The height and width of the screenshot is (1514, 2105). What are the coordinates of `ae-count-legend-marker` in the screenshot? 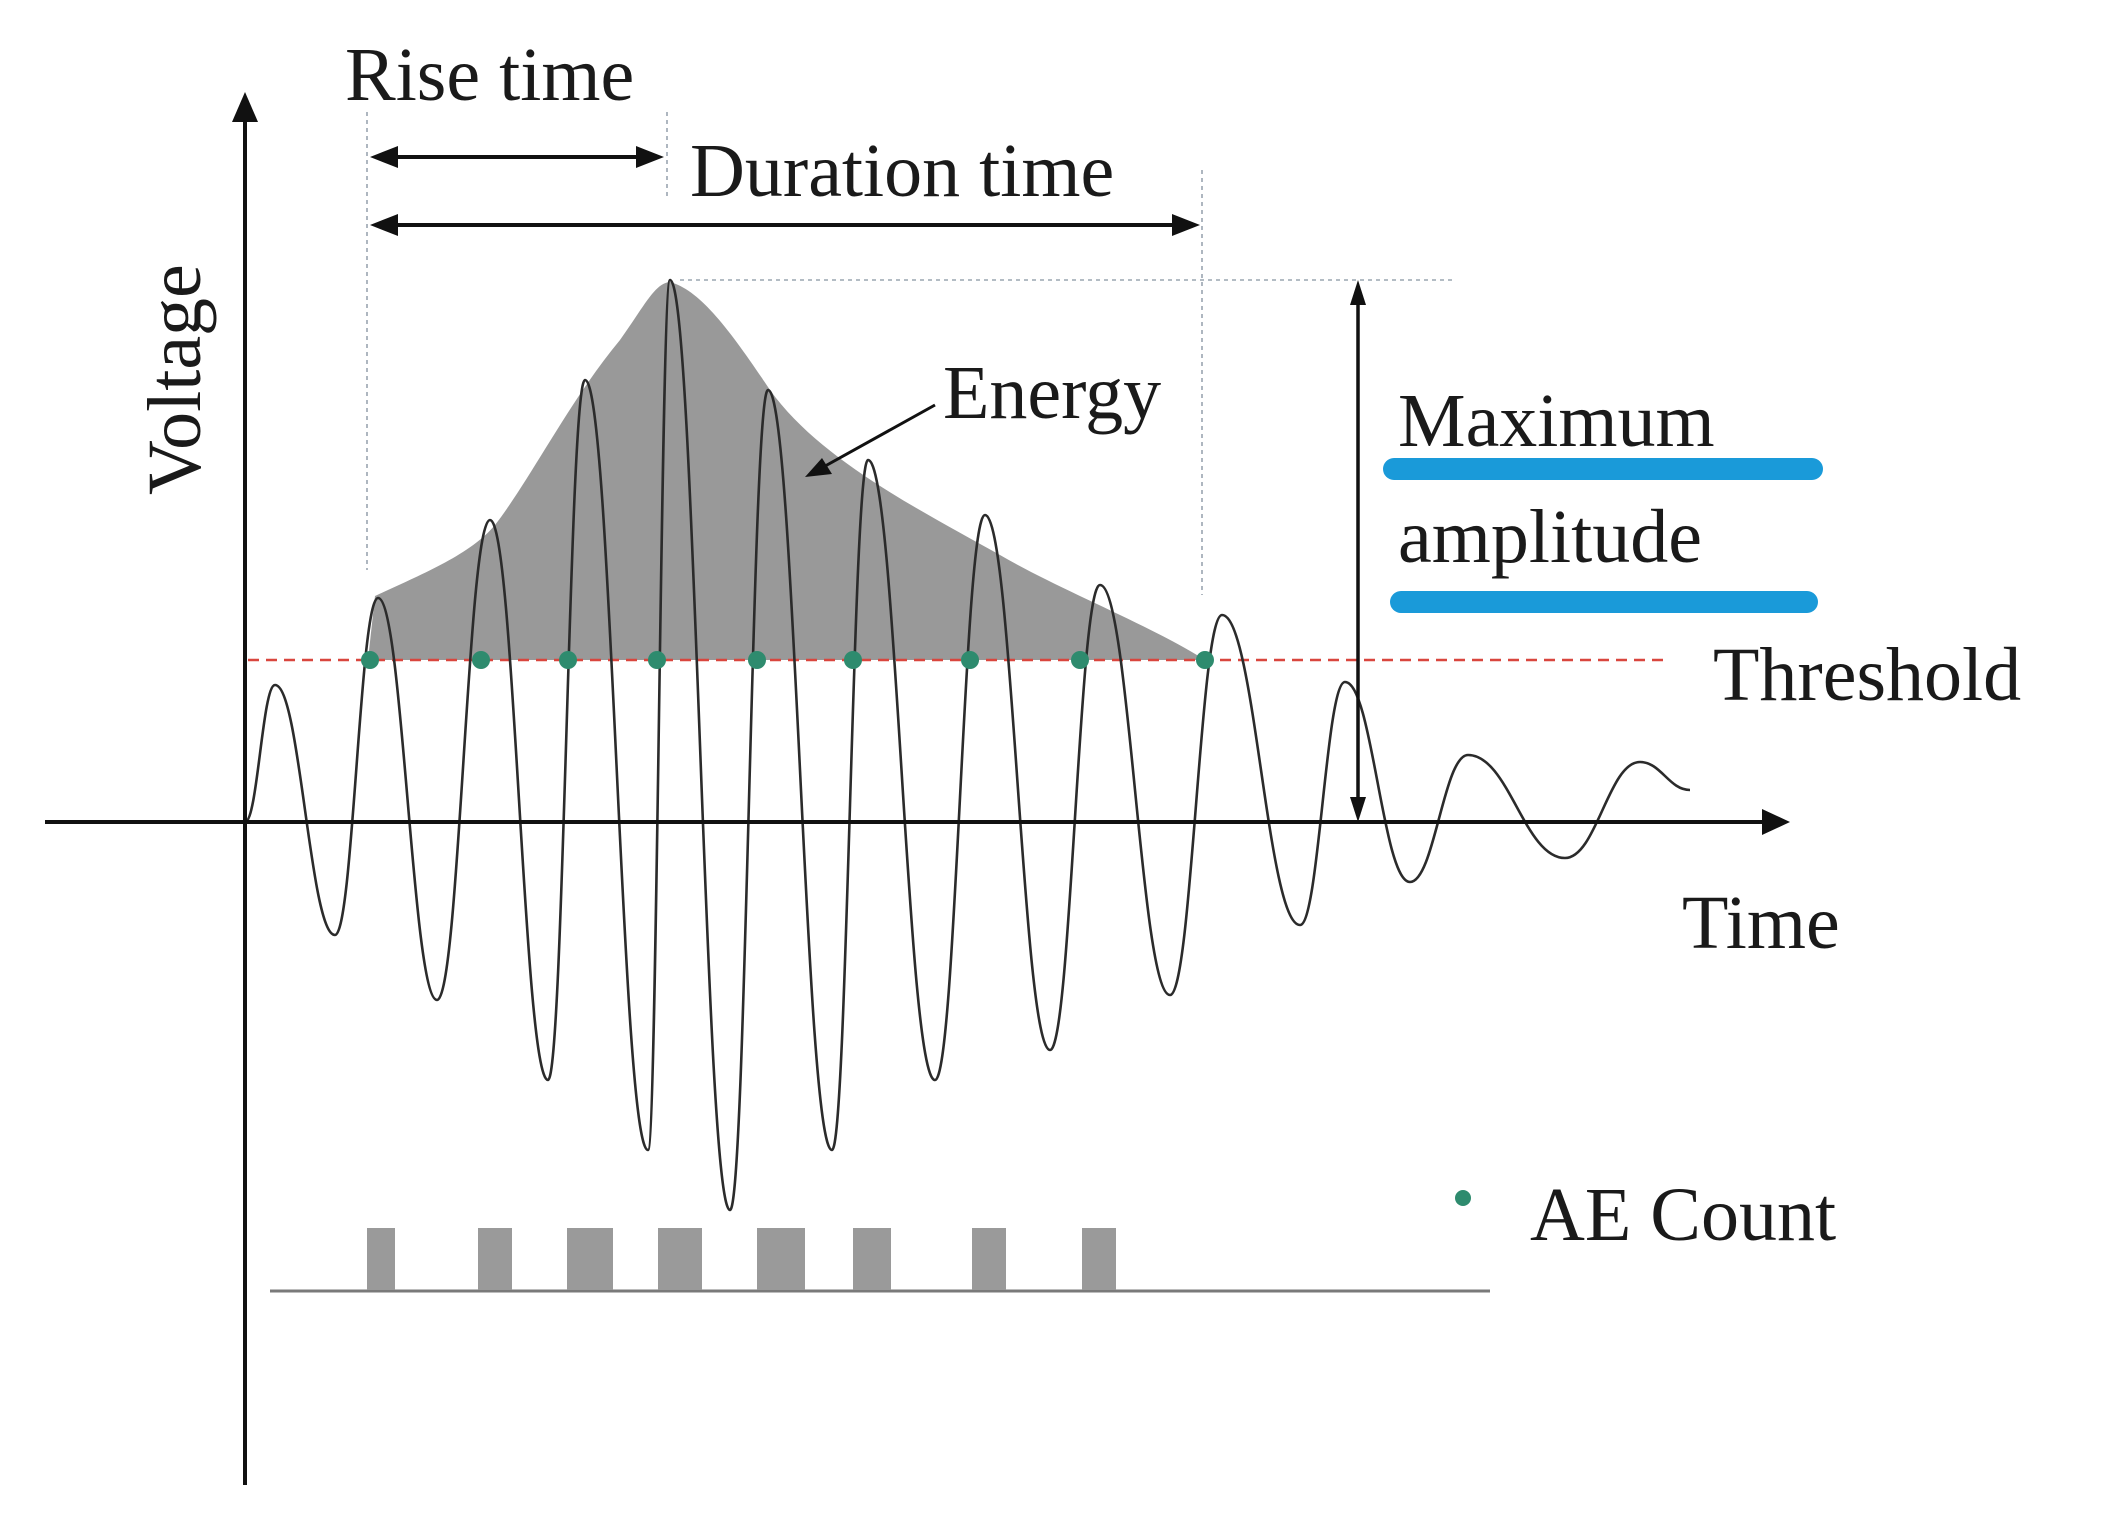 It's located at (1463, 1198).